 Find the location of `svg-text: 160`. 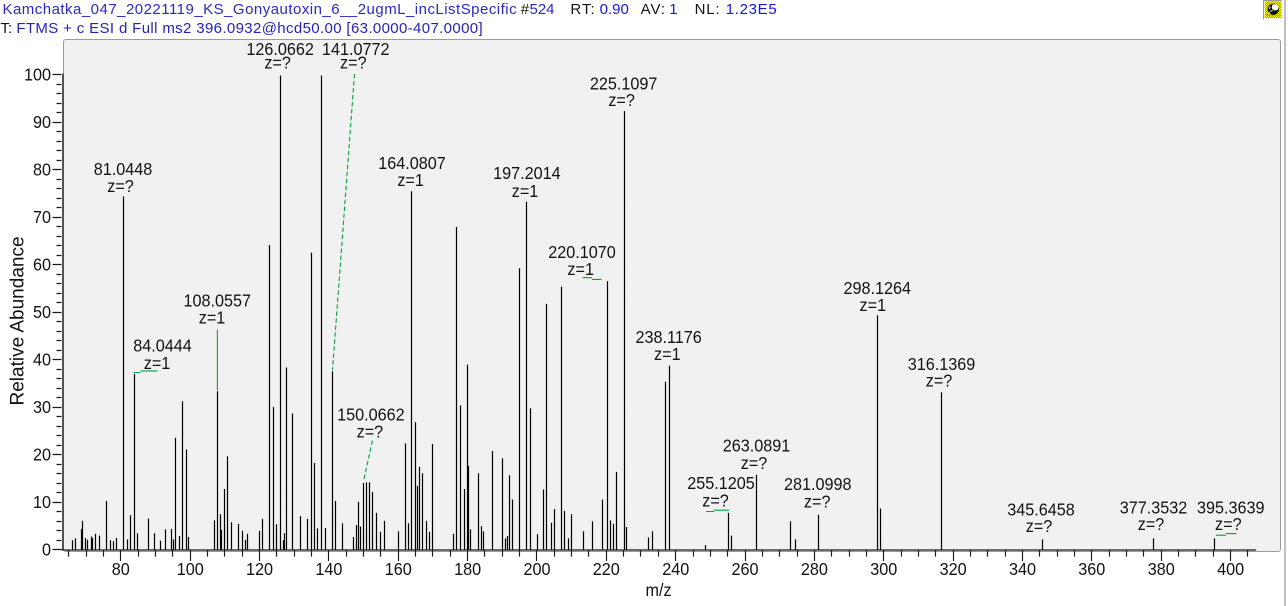

svg-text: 160 is located at coordinates (398, 569).